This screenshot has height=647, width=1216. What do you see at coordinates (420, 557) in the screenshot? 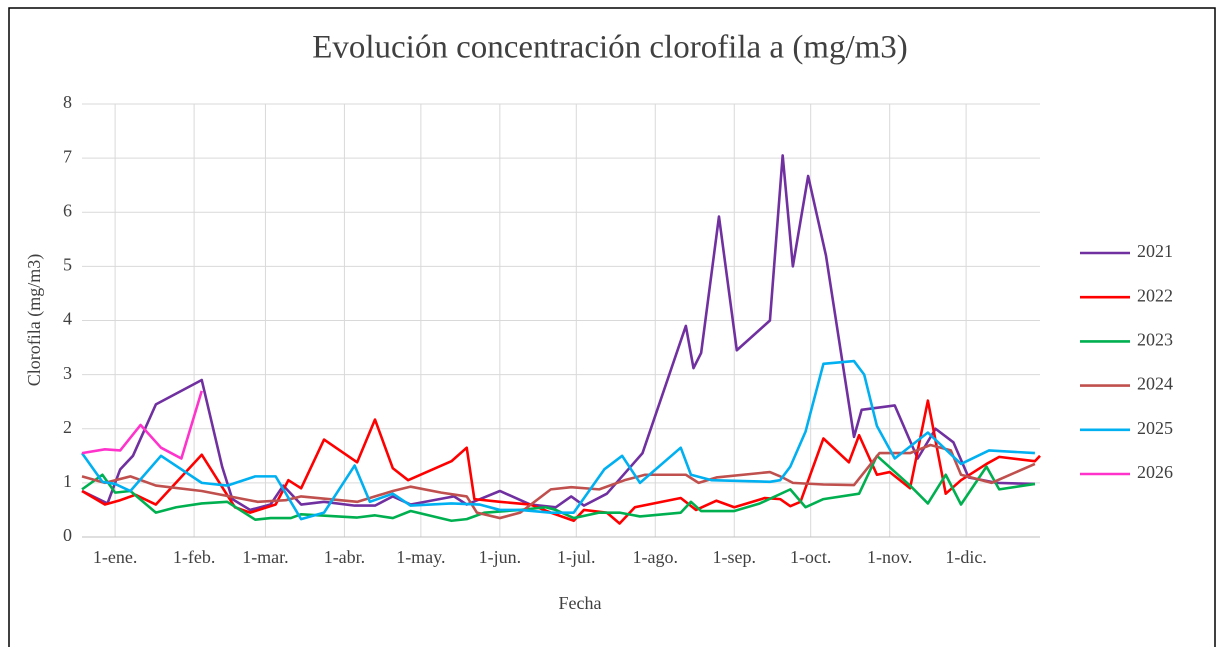
I see `x-tick-label: 1-may.` at bounding box center [420, 557].